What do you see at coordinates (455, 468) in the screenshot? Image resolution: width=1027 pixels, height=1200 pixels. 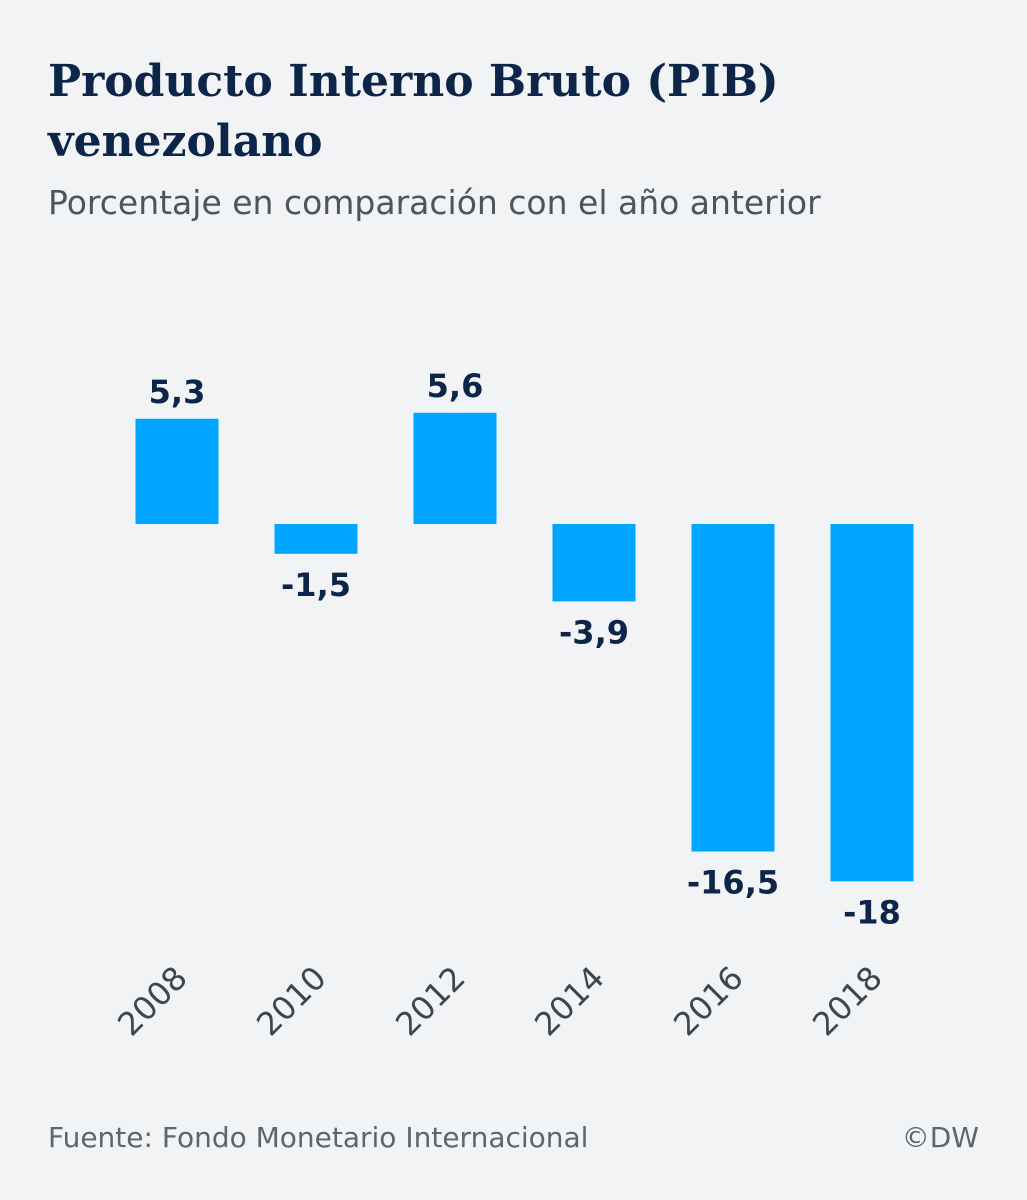 I see `bar-2012` at bounding box center [455, 468].